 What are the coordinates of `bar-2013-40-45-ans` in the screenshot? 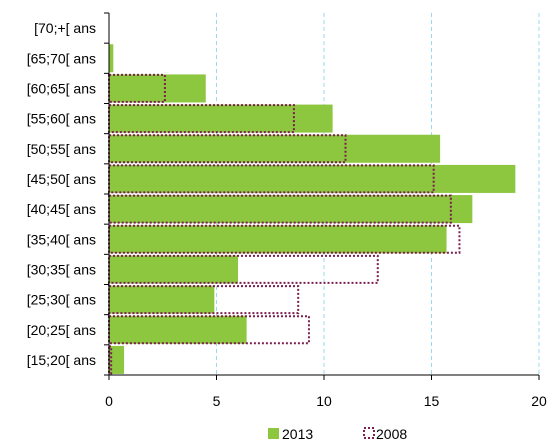 It's located at (291, 209).